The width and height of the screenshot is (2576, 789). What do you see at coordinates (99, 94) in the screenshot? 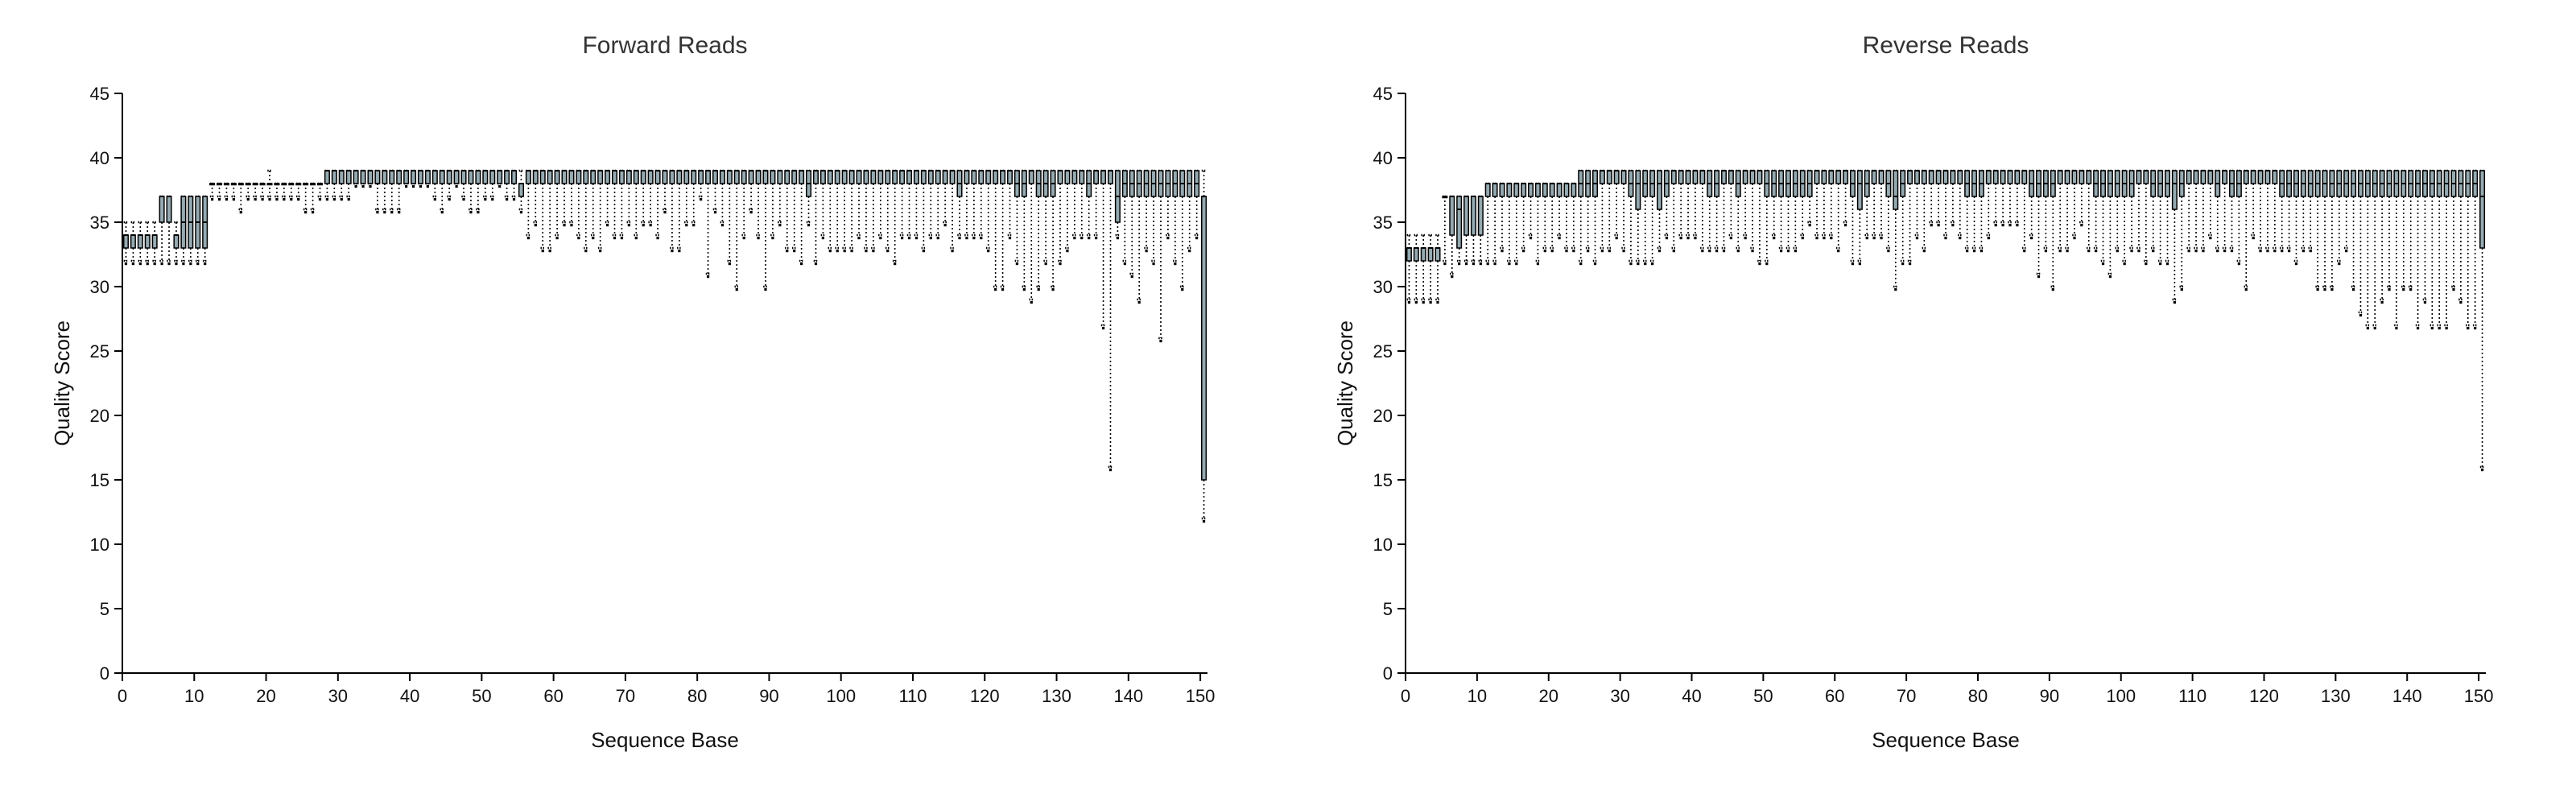
I see `y-tick-label: 45` at bounding box center [99, 94].